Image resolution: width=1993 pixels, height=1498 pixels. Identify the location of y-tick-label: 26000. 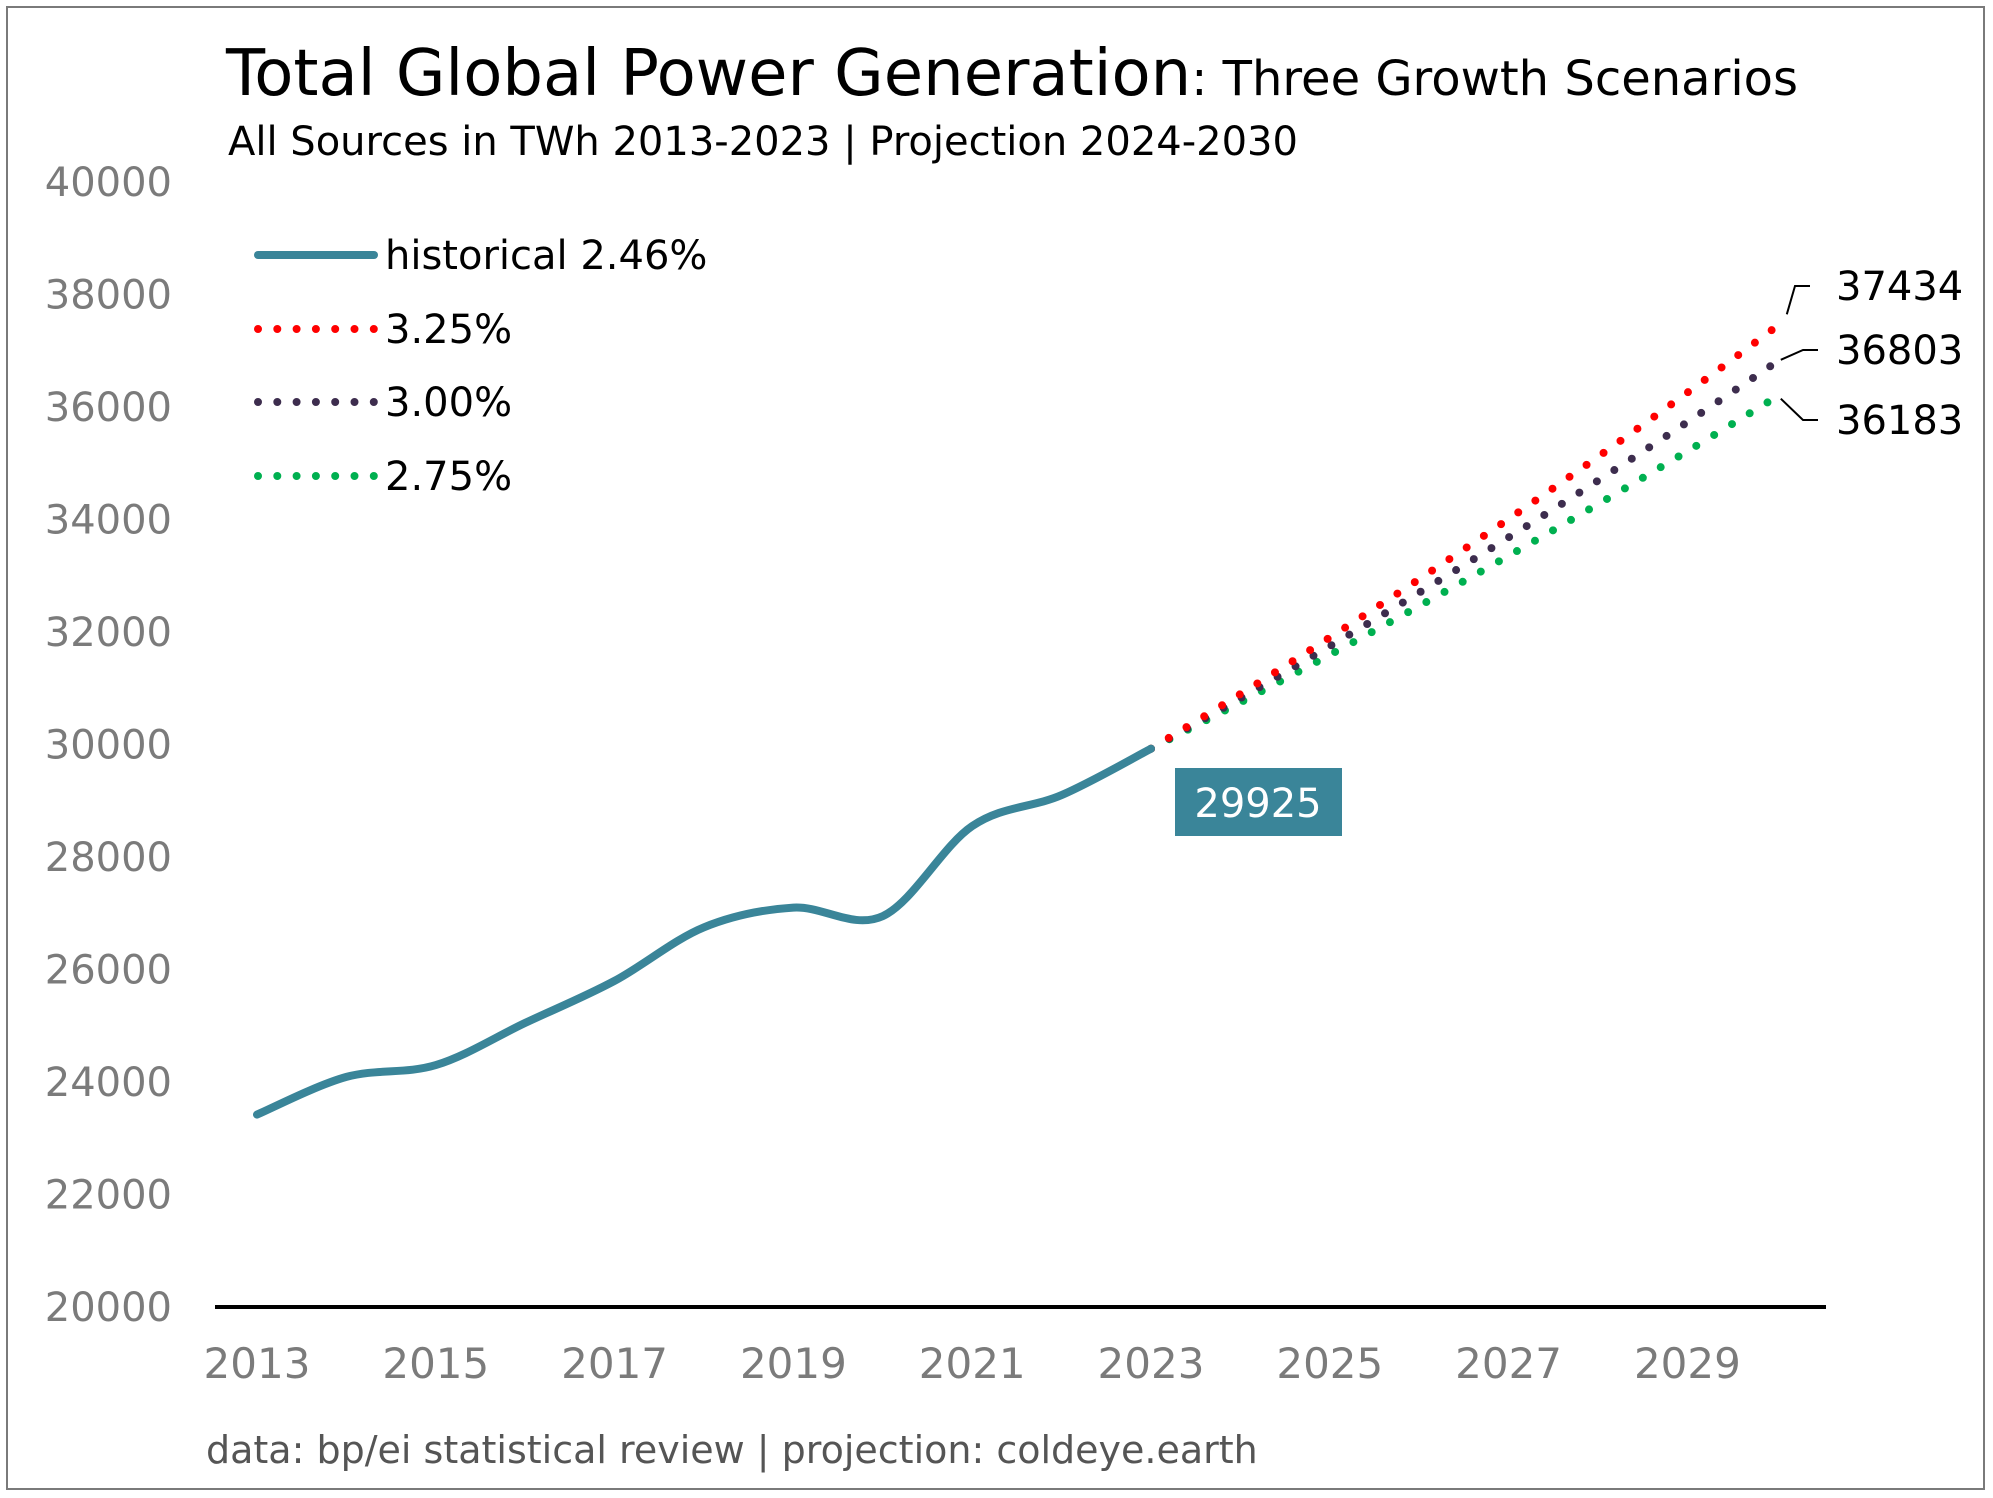
(108, 971).